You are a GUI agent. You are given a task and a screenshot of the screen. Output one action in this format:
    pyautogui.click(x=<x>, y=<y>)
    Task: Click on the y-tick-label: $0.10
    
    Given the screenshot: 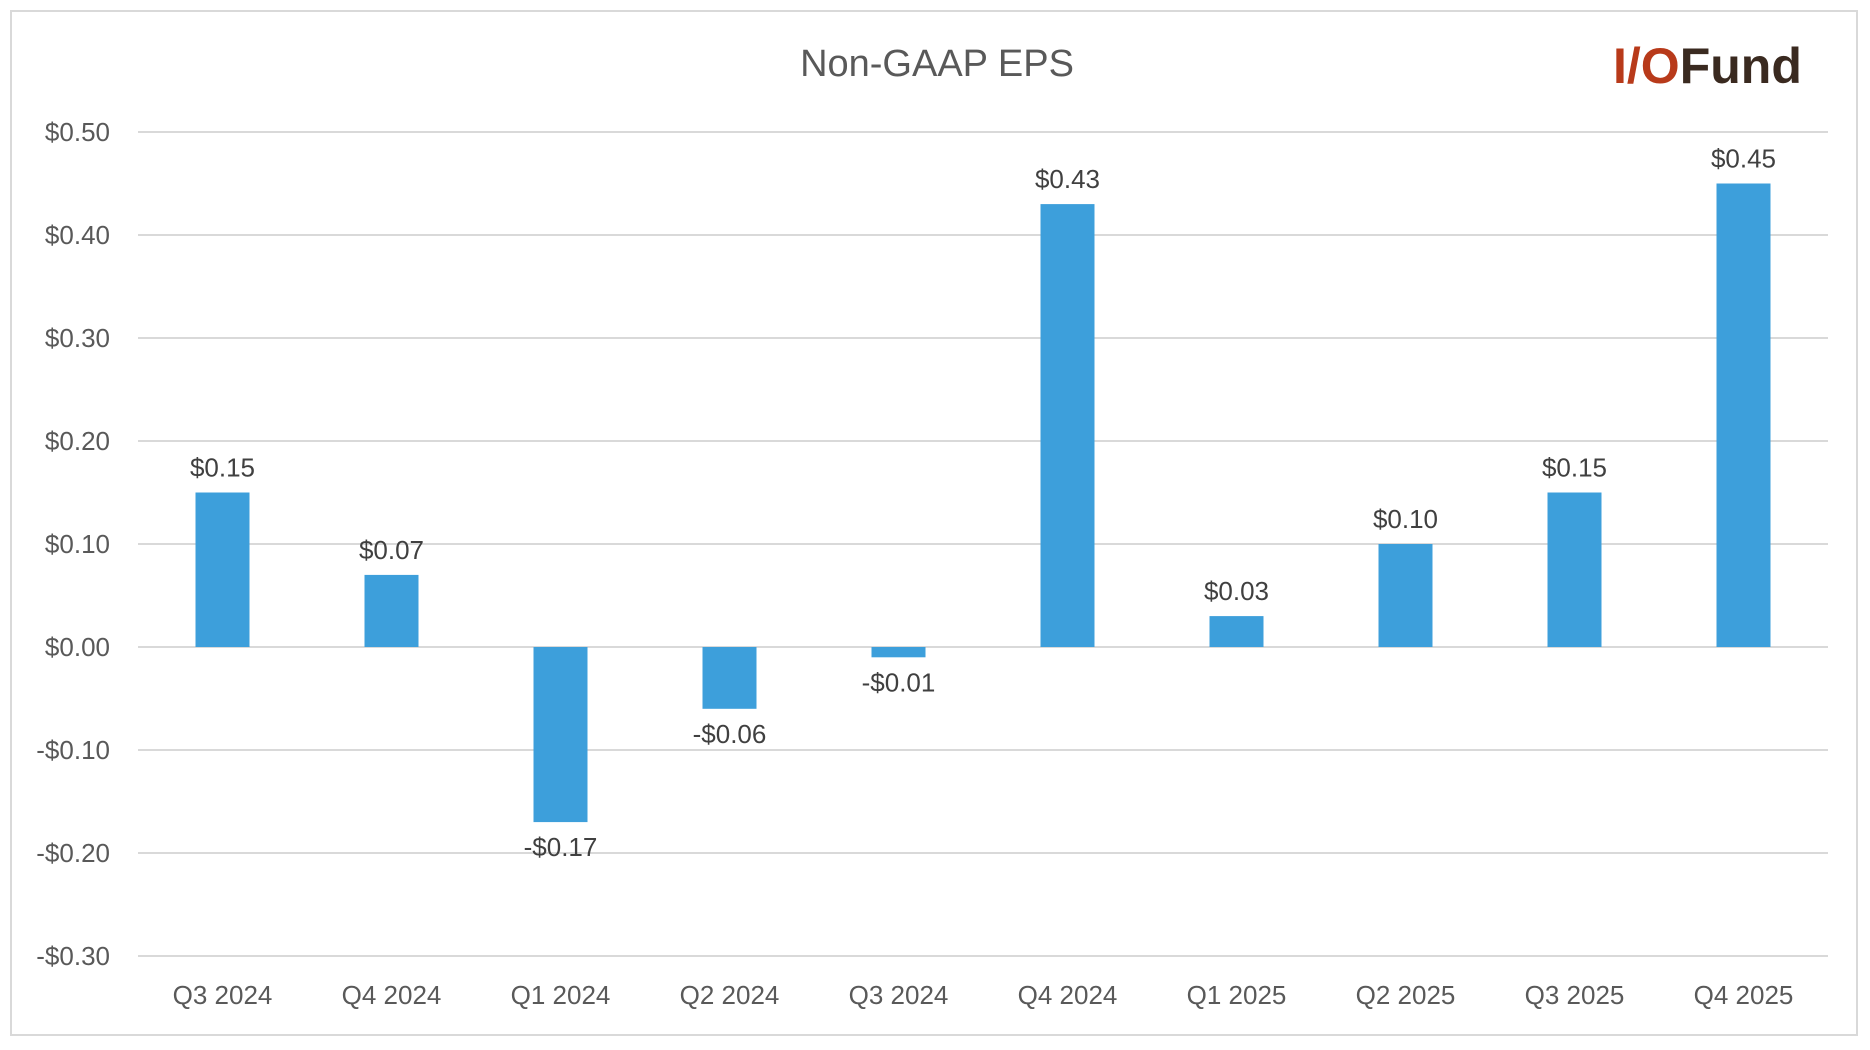 What is the action you would take?
    pyautogui.click(x=77, y=544)
    